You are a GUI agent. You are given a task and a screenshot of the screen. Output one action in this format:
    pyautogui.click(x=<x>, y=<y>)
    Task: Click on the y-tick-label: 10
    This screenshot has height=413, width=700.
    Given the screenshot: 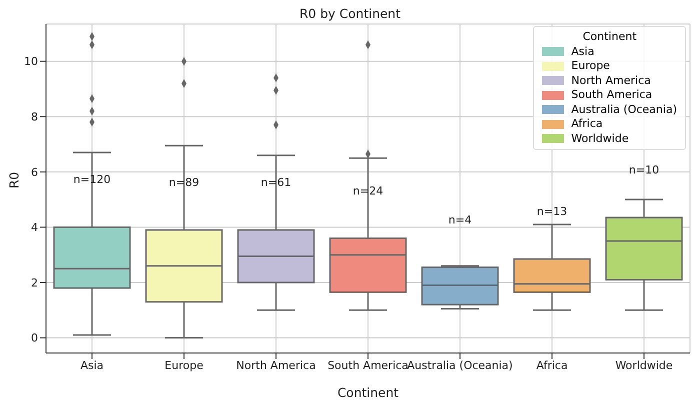 What is the action you would take?
    pyautogui.click(x=31, y=61)
    